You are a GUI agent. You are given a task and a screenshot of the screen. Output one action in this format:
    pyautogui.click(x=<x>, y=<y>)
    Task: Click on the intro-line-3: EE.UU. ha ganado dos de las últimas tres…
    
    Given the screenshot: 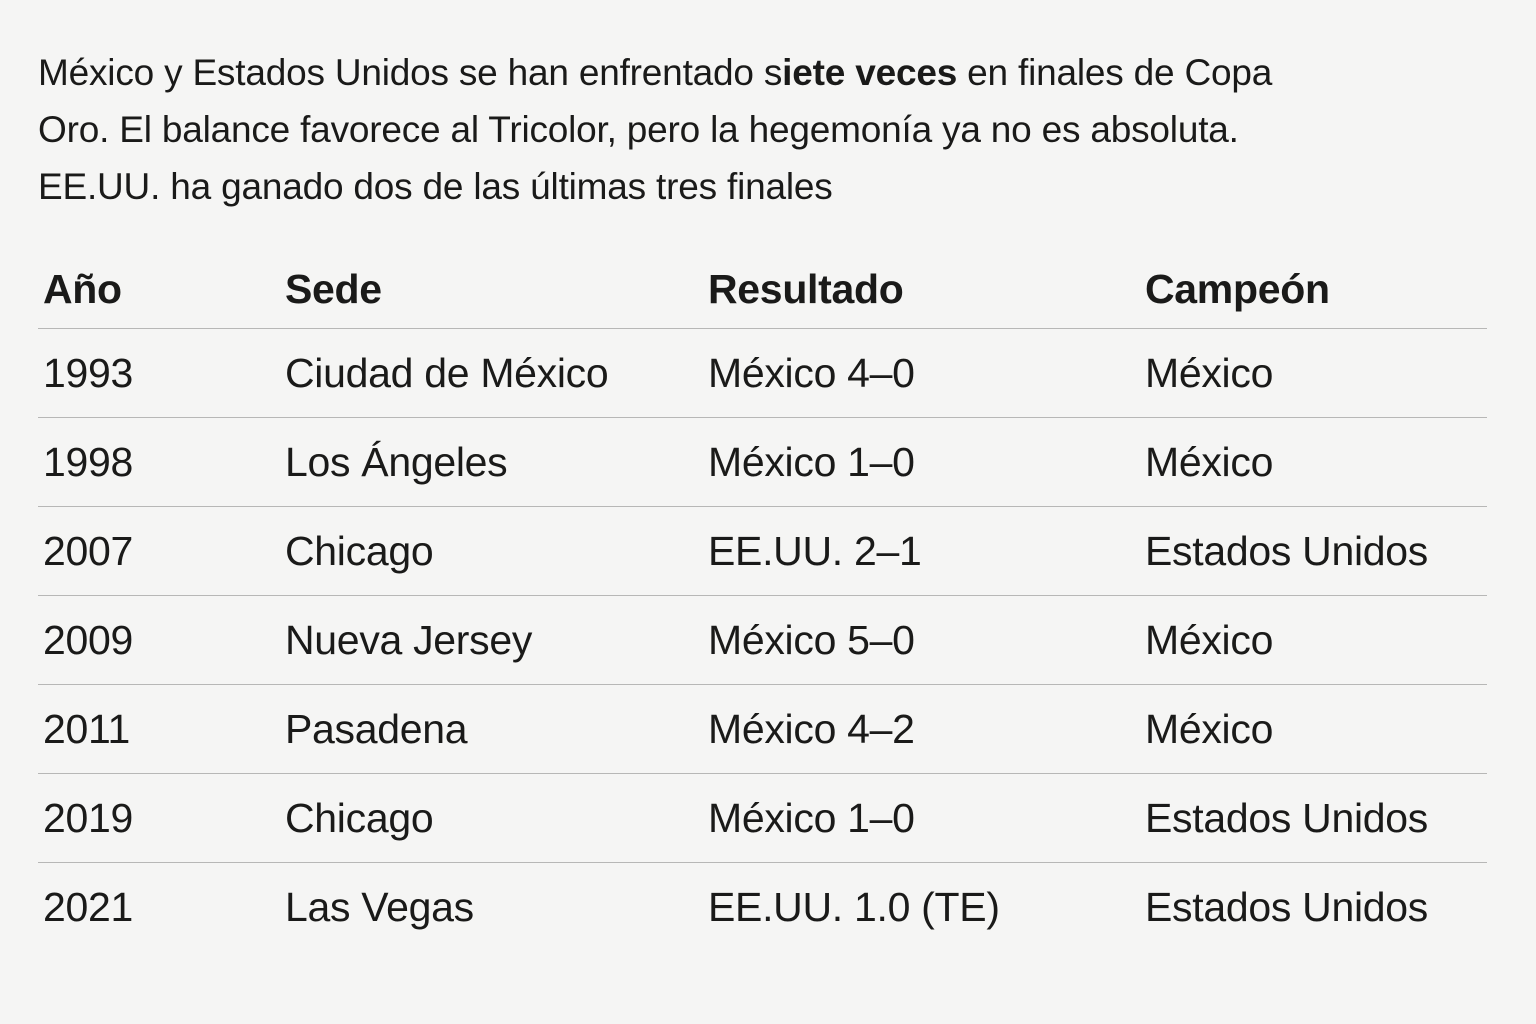 What is the action you would take?
    pyautogui.click(x=435, y=186)
    